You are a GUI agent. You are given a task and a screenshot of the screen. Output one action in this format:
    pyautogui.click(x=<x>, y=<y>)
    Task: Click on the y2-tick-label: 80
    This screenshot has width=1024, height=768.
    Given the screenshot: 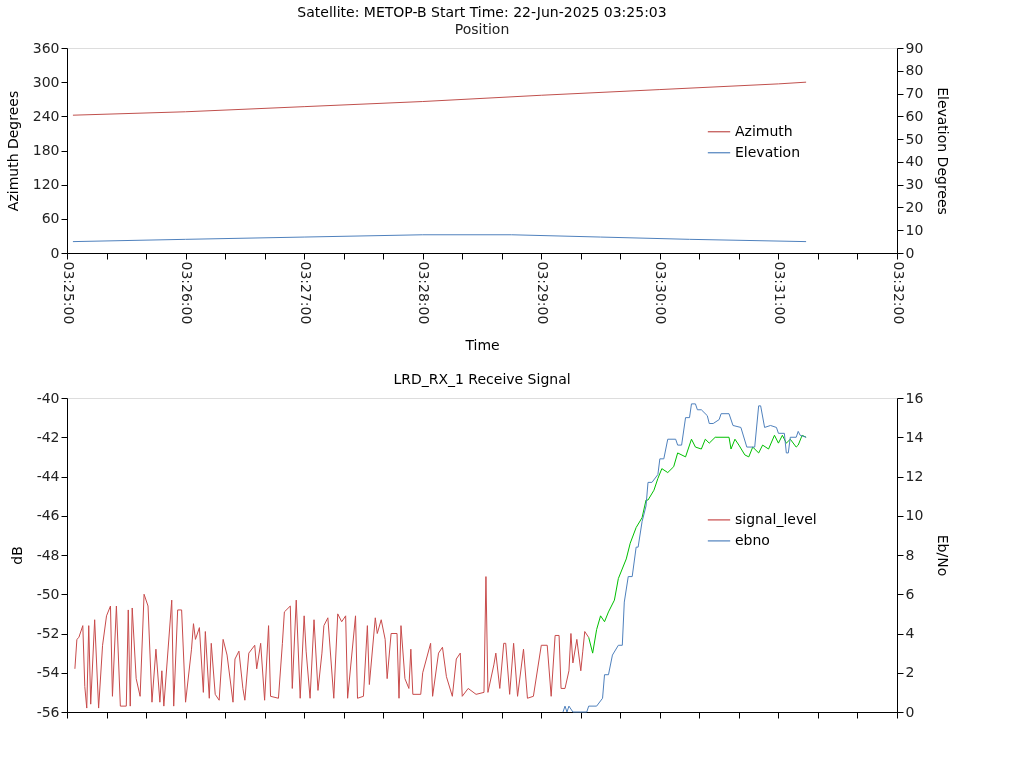 What is the action you would take?
    pyautogui.click(x=914, y=70)
    